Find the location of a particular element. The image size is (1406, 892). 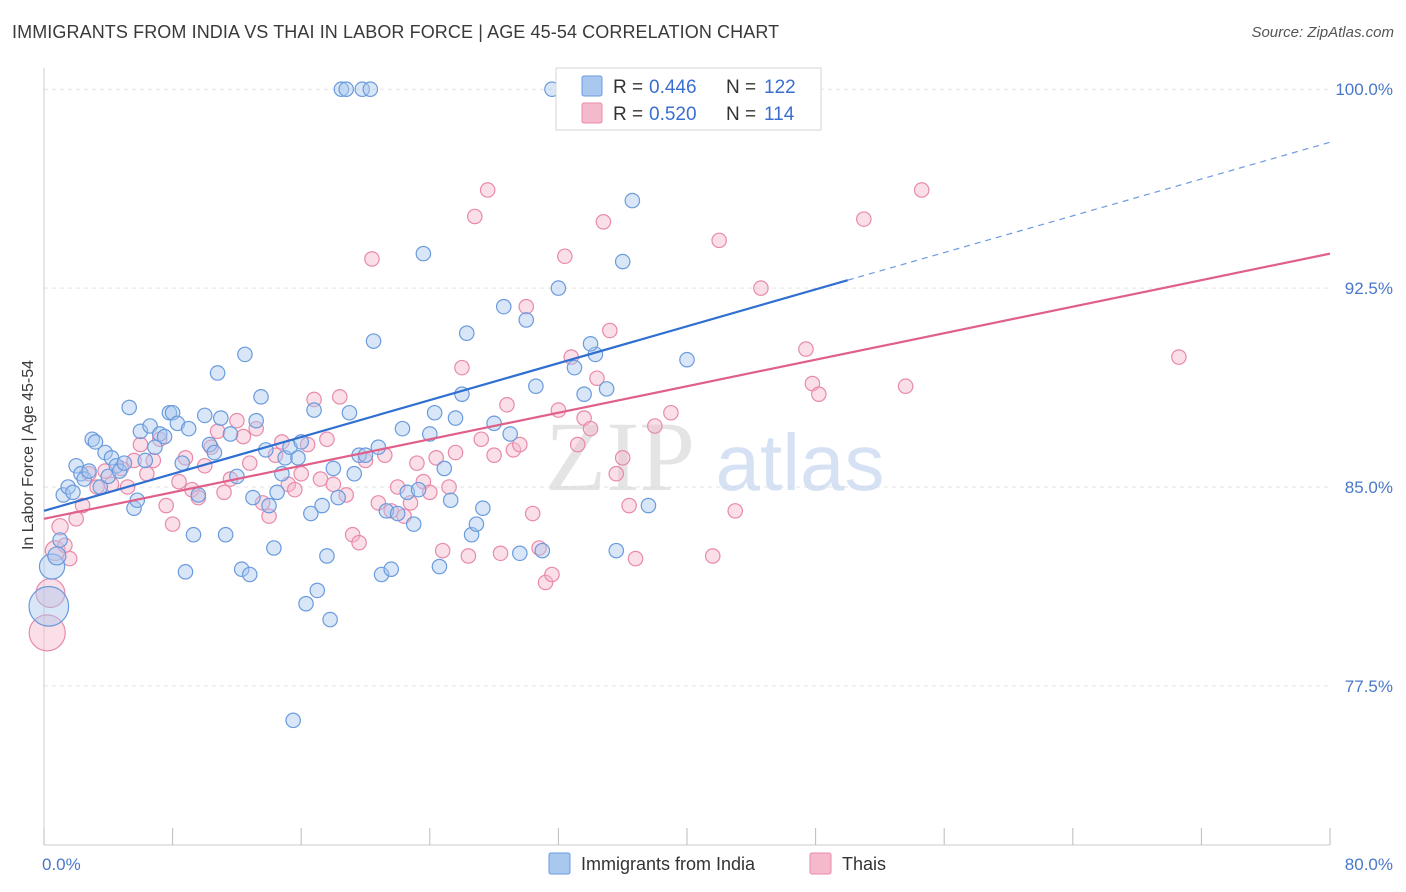

y-axis-title: In Labor Force | Age 45-54 is located at coordinates (28, 455).